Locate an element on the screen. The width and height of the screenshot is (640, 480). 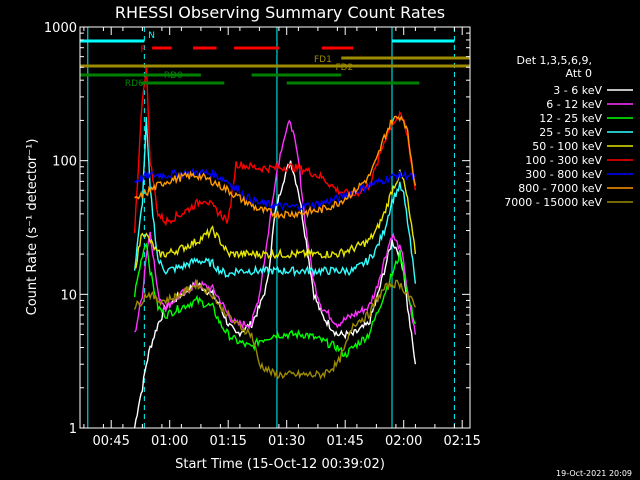
flag-label-n: N is located at coordinates (151, 36).